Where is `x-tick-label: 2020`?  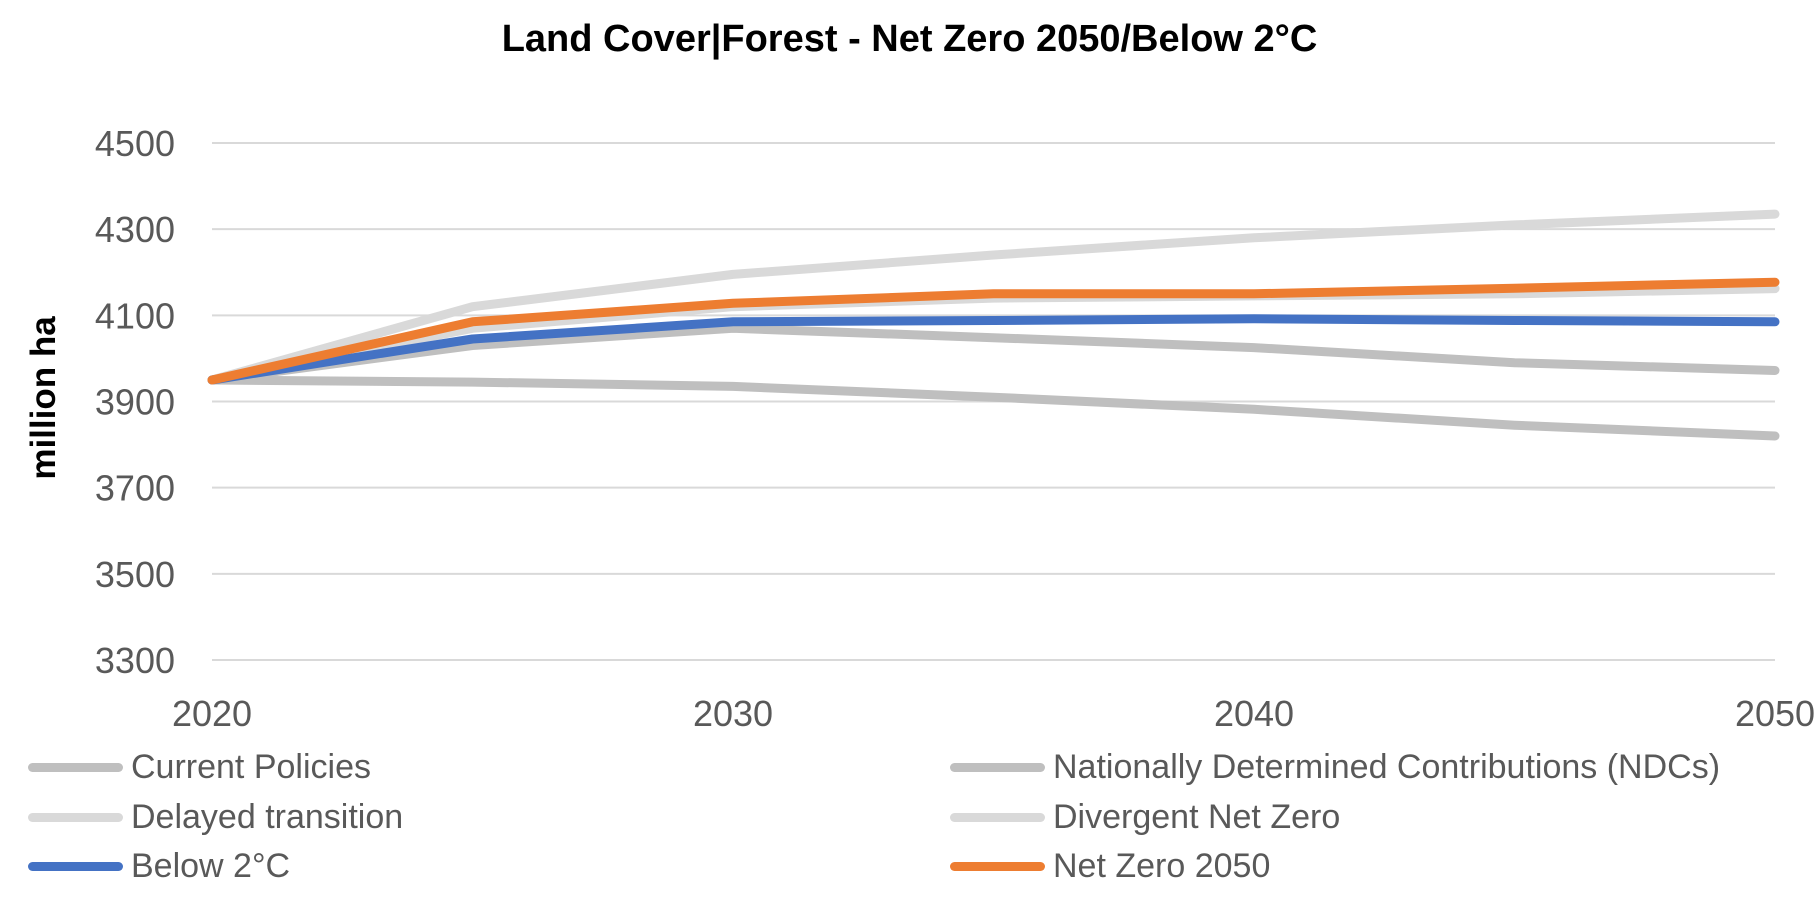
x-tick-label: 2020 is located at coordinates (212, 713).